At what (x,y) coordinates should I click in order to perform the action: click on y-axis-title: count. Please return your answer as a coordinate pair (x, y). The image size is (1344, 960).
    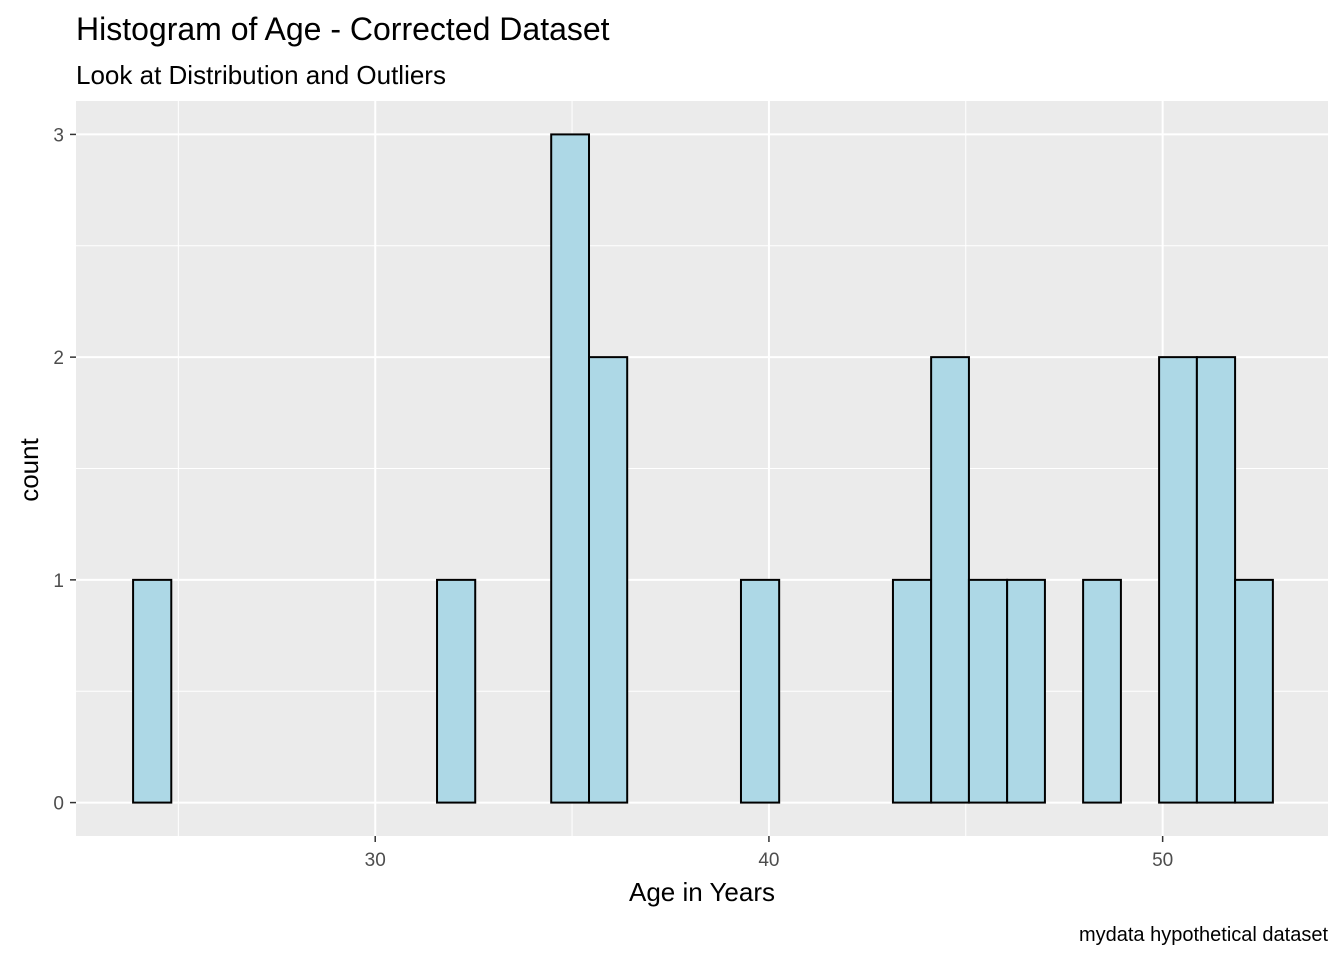
    Looking at the image, I should click on (29, 469).